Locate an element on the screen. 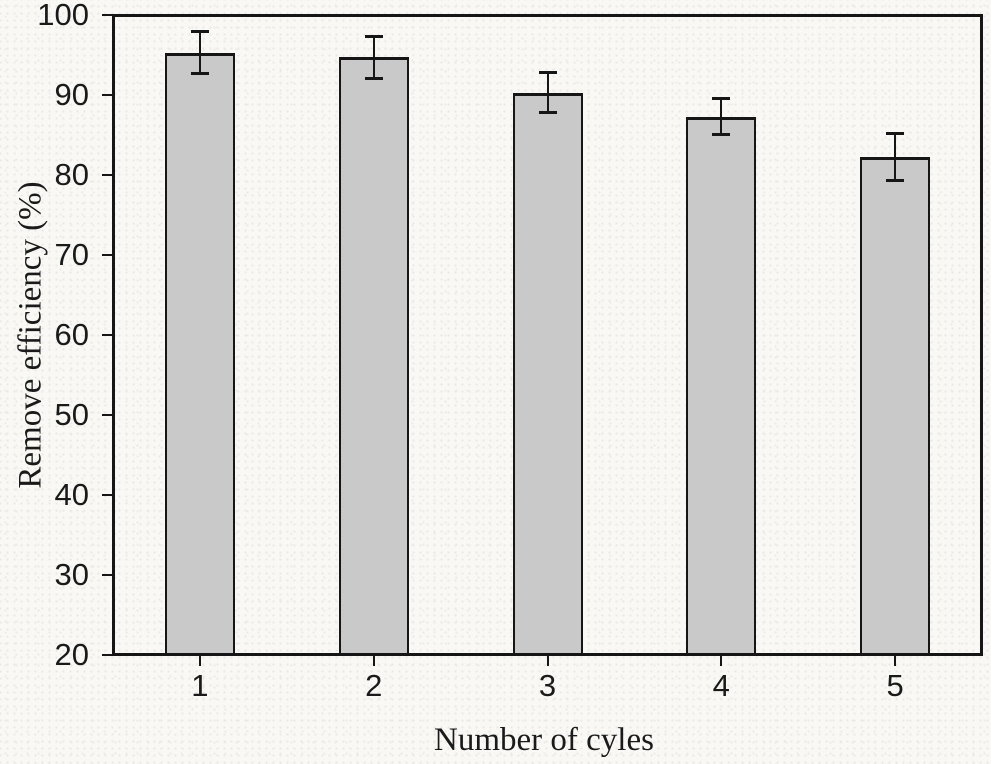  x-tick-label: 1 is located at coordinates (200, 685).